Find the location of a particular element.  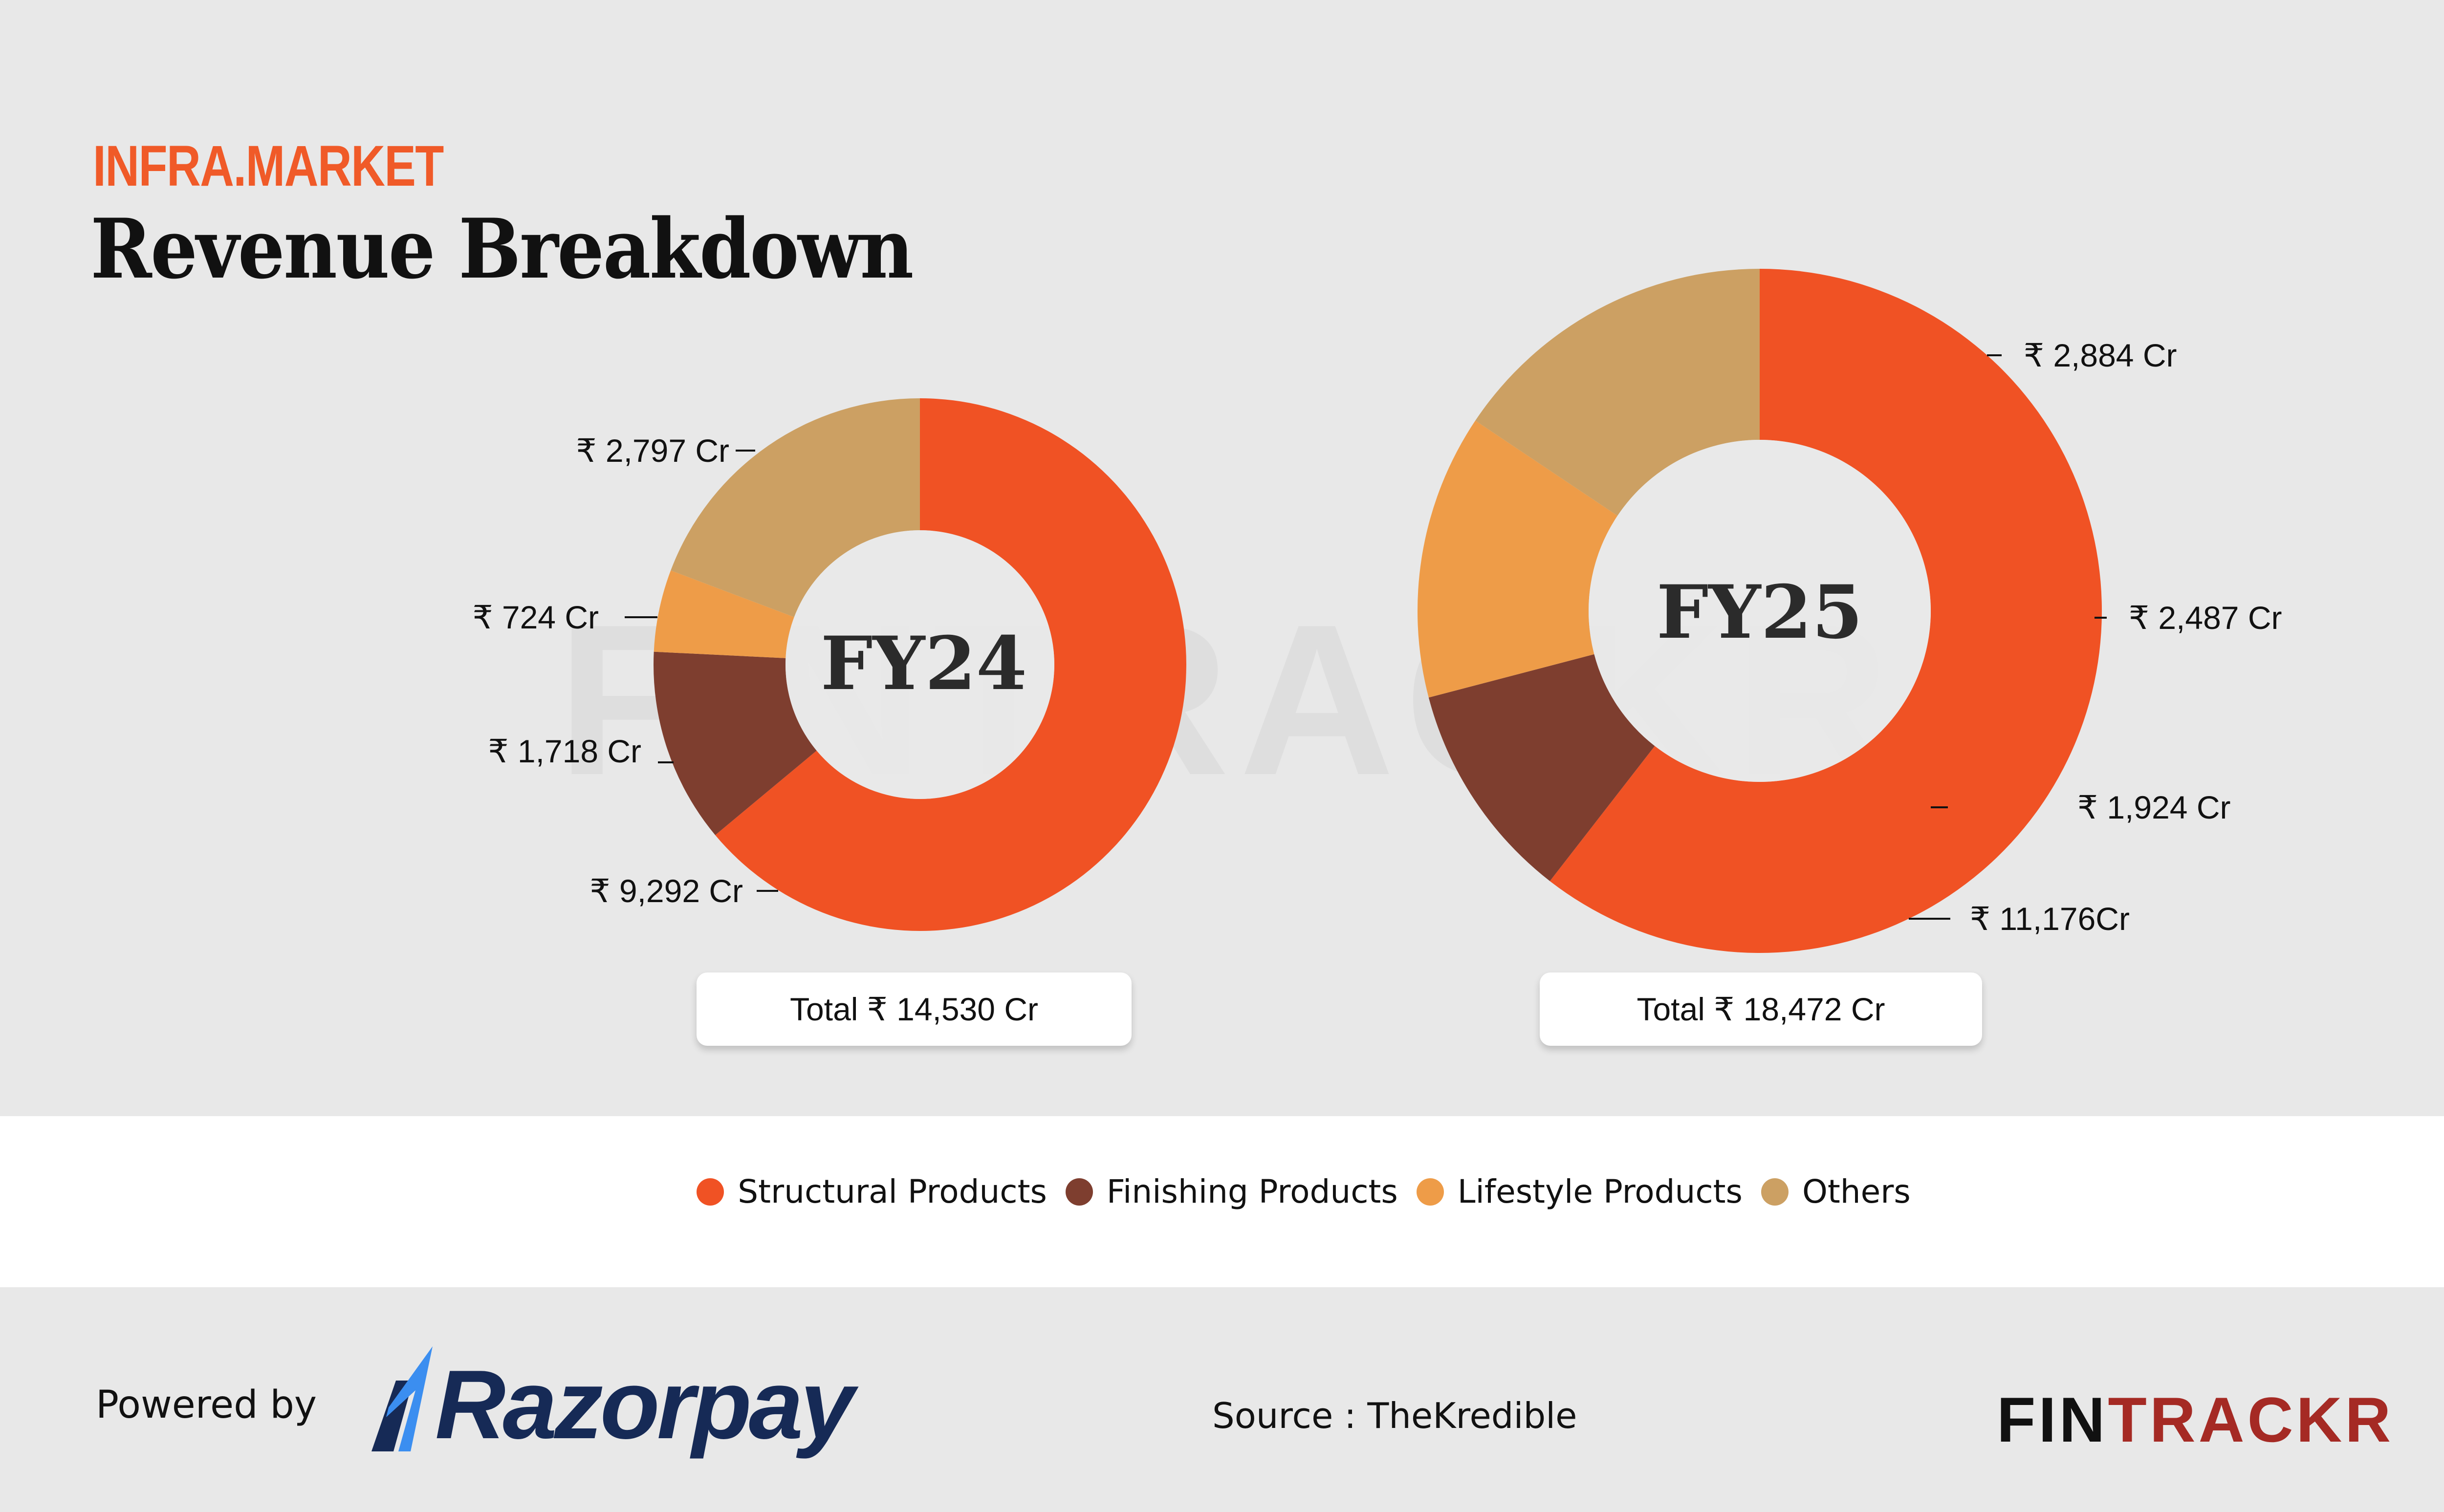

fy24-donut-chart is located at coordinates (920, 664).